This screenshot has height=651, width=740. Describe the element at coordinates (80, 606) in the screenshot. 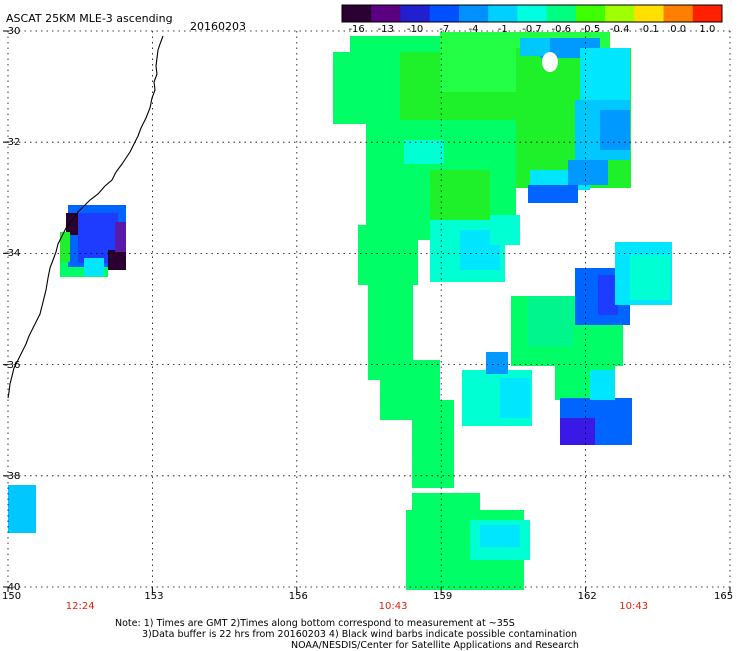

I see `pass-time-label: 12:24` at that location.